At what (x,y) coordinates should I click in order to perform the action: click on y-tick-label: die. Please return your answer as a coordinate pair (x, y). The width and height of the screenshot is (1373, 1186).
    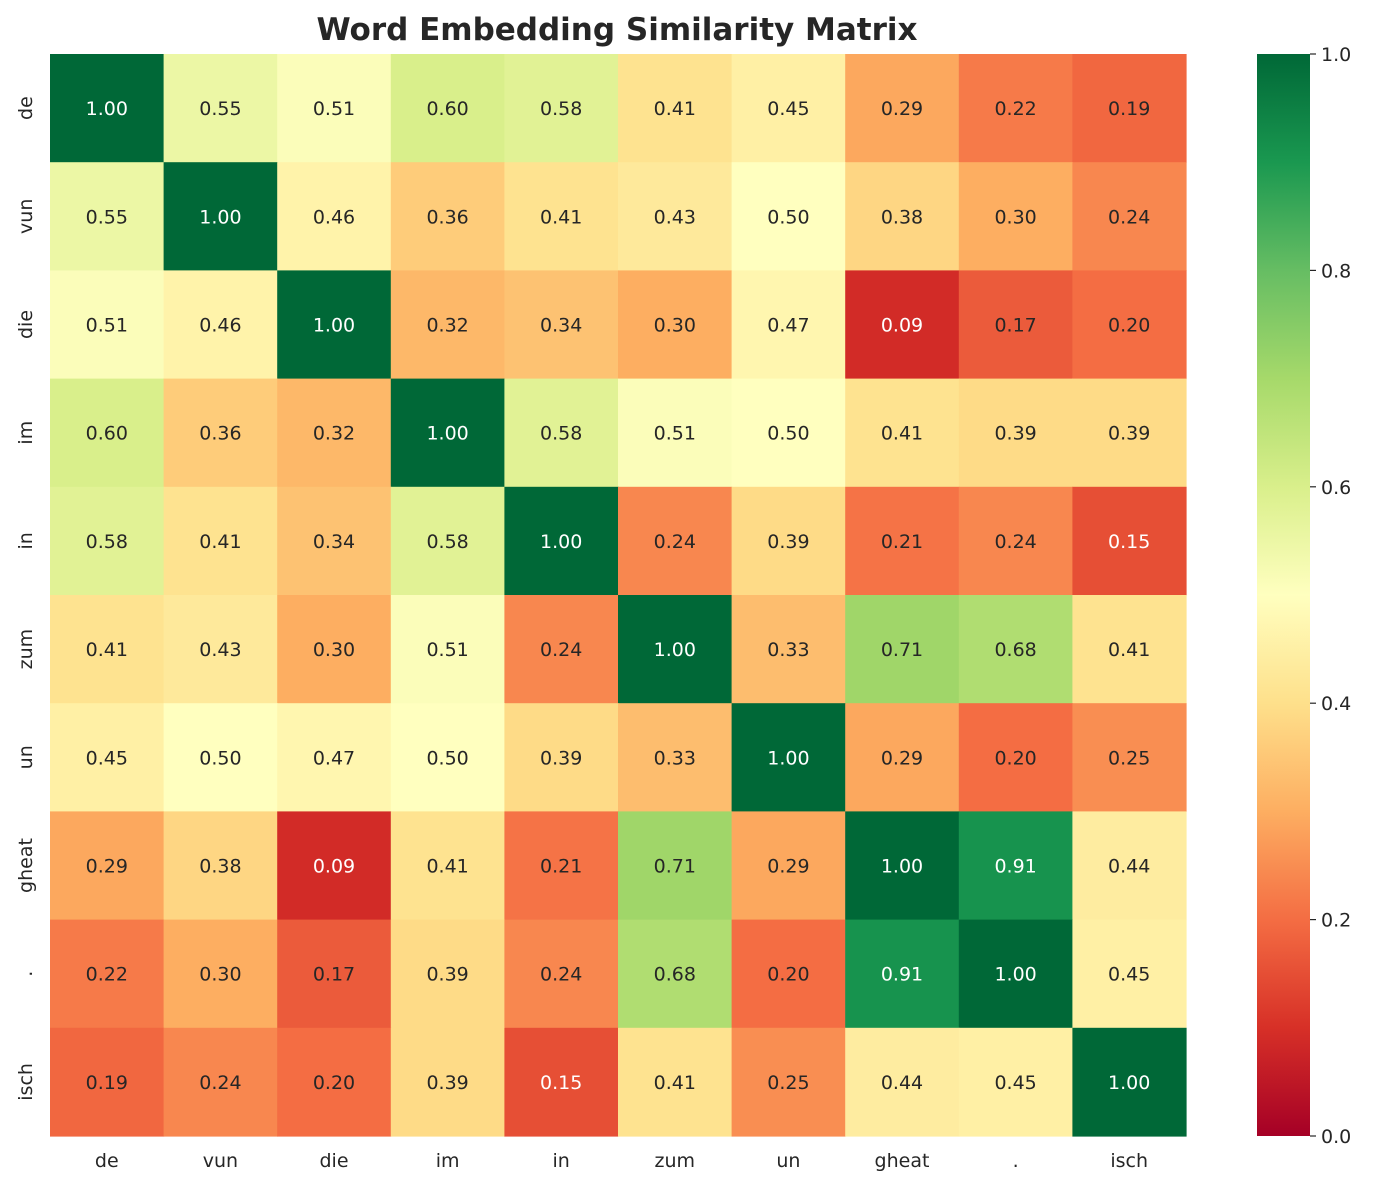
    Looking at the image, I should click on (26, 324).